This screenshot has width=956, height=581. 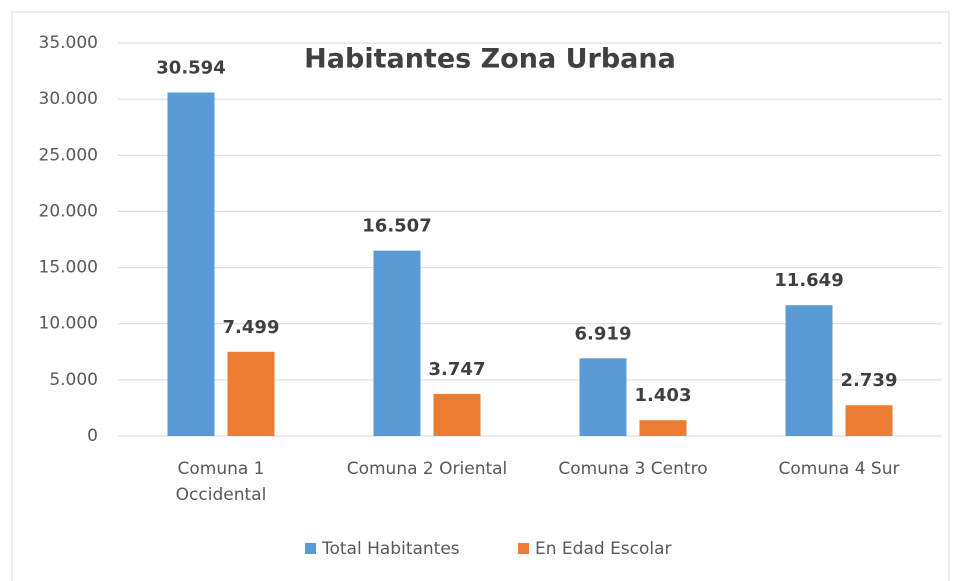 What do you see at coordinates (839, 469) in the screenshot?
I see `x-tick-label: Comuna 4 Sur` at bounding box center [839, 469].